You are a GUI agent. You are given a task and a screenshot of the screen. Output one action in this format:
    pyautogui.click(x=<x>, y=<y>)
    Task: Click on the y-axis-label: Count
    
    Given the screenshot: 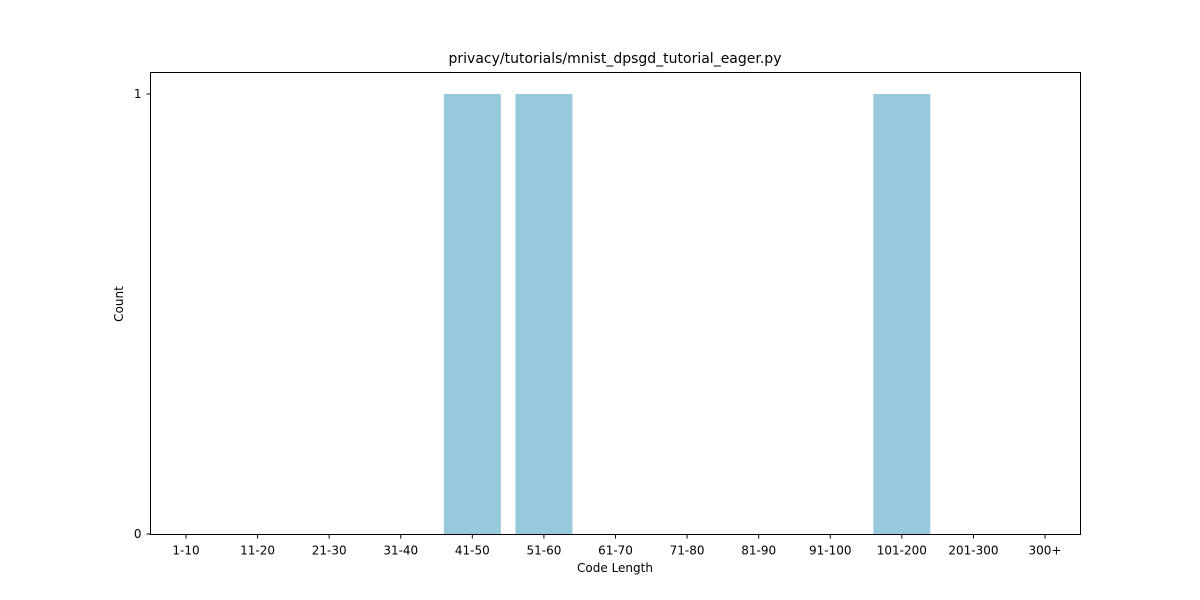 What is the action you would take?
    pyautogui.click(x=119, y=304)
    